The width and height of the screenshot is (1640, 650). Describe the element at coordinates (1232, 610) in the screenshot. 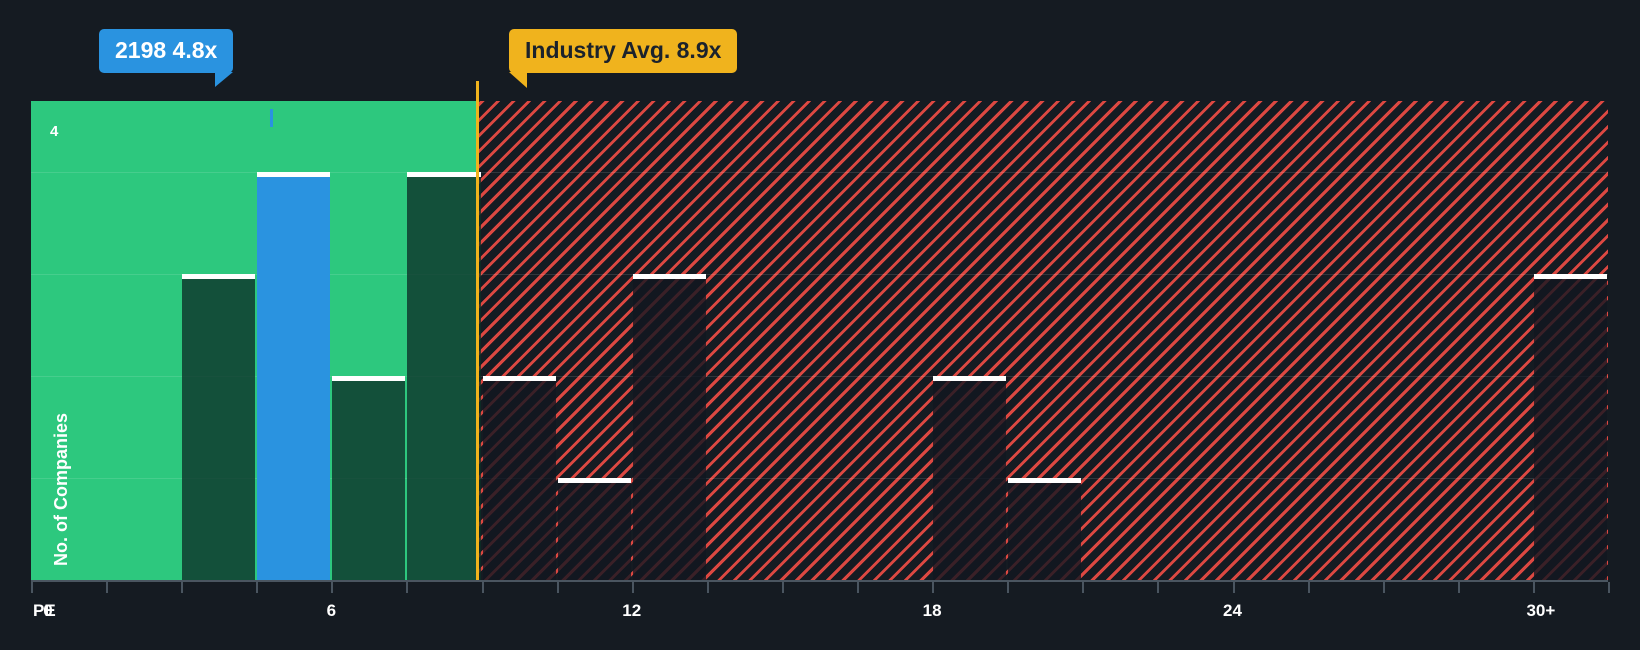

I see `x-tick-label: 24` at that location.